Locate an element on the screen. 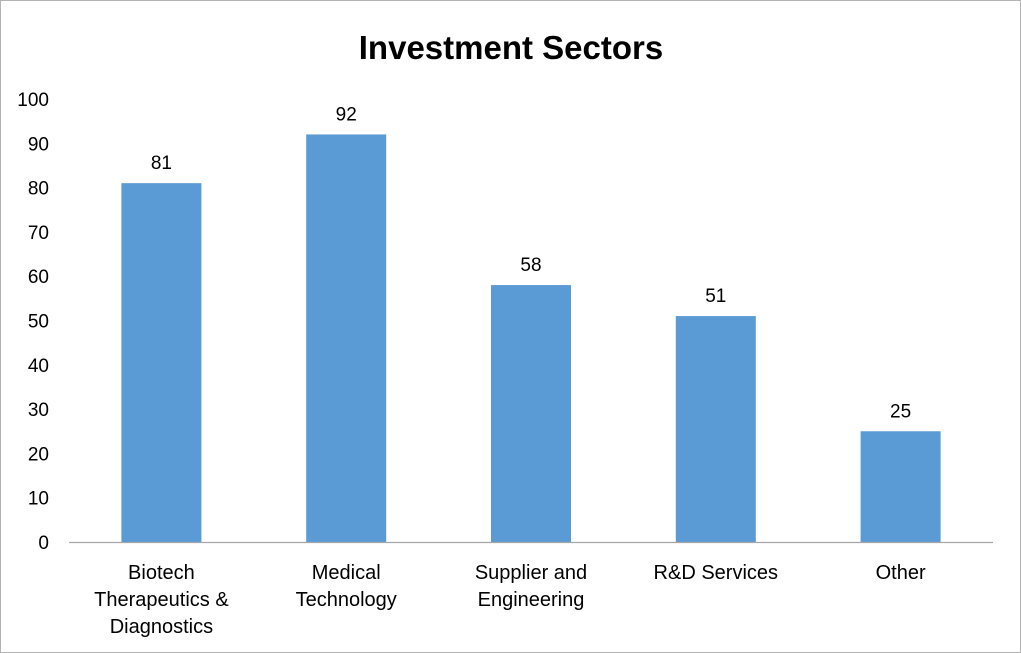 Image resolution: width=1021 pixels, height=653 pixels. y-tick-label: 30 is located at coordinates (38, 410).